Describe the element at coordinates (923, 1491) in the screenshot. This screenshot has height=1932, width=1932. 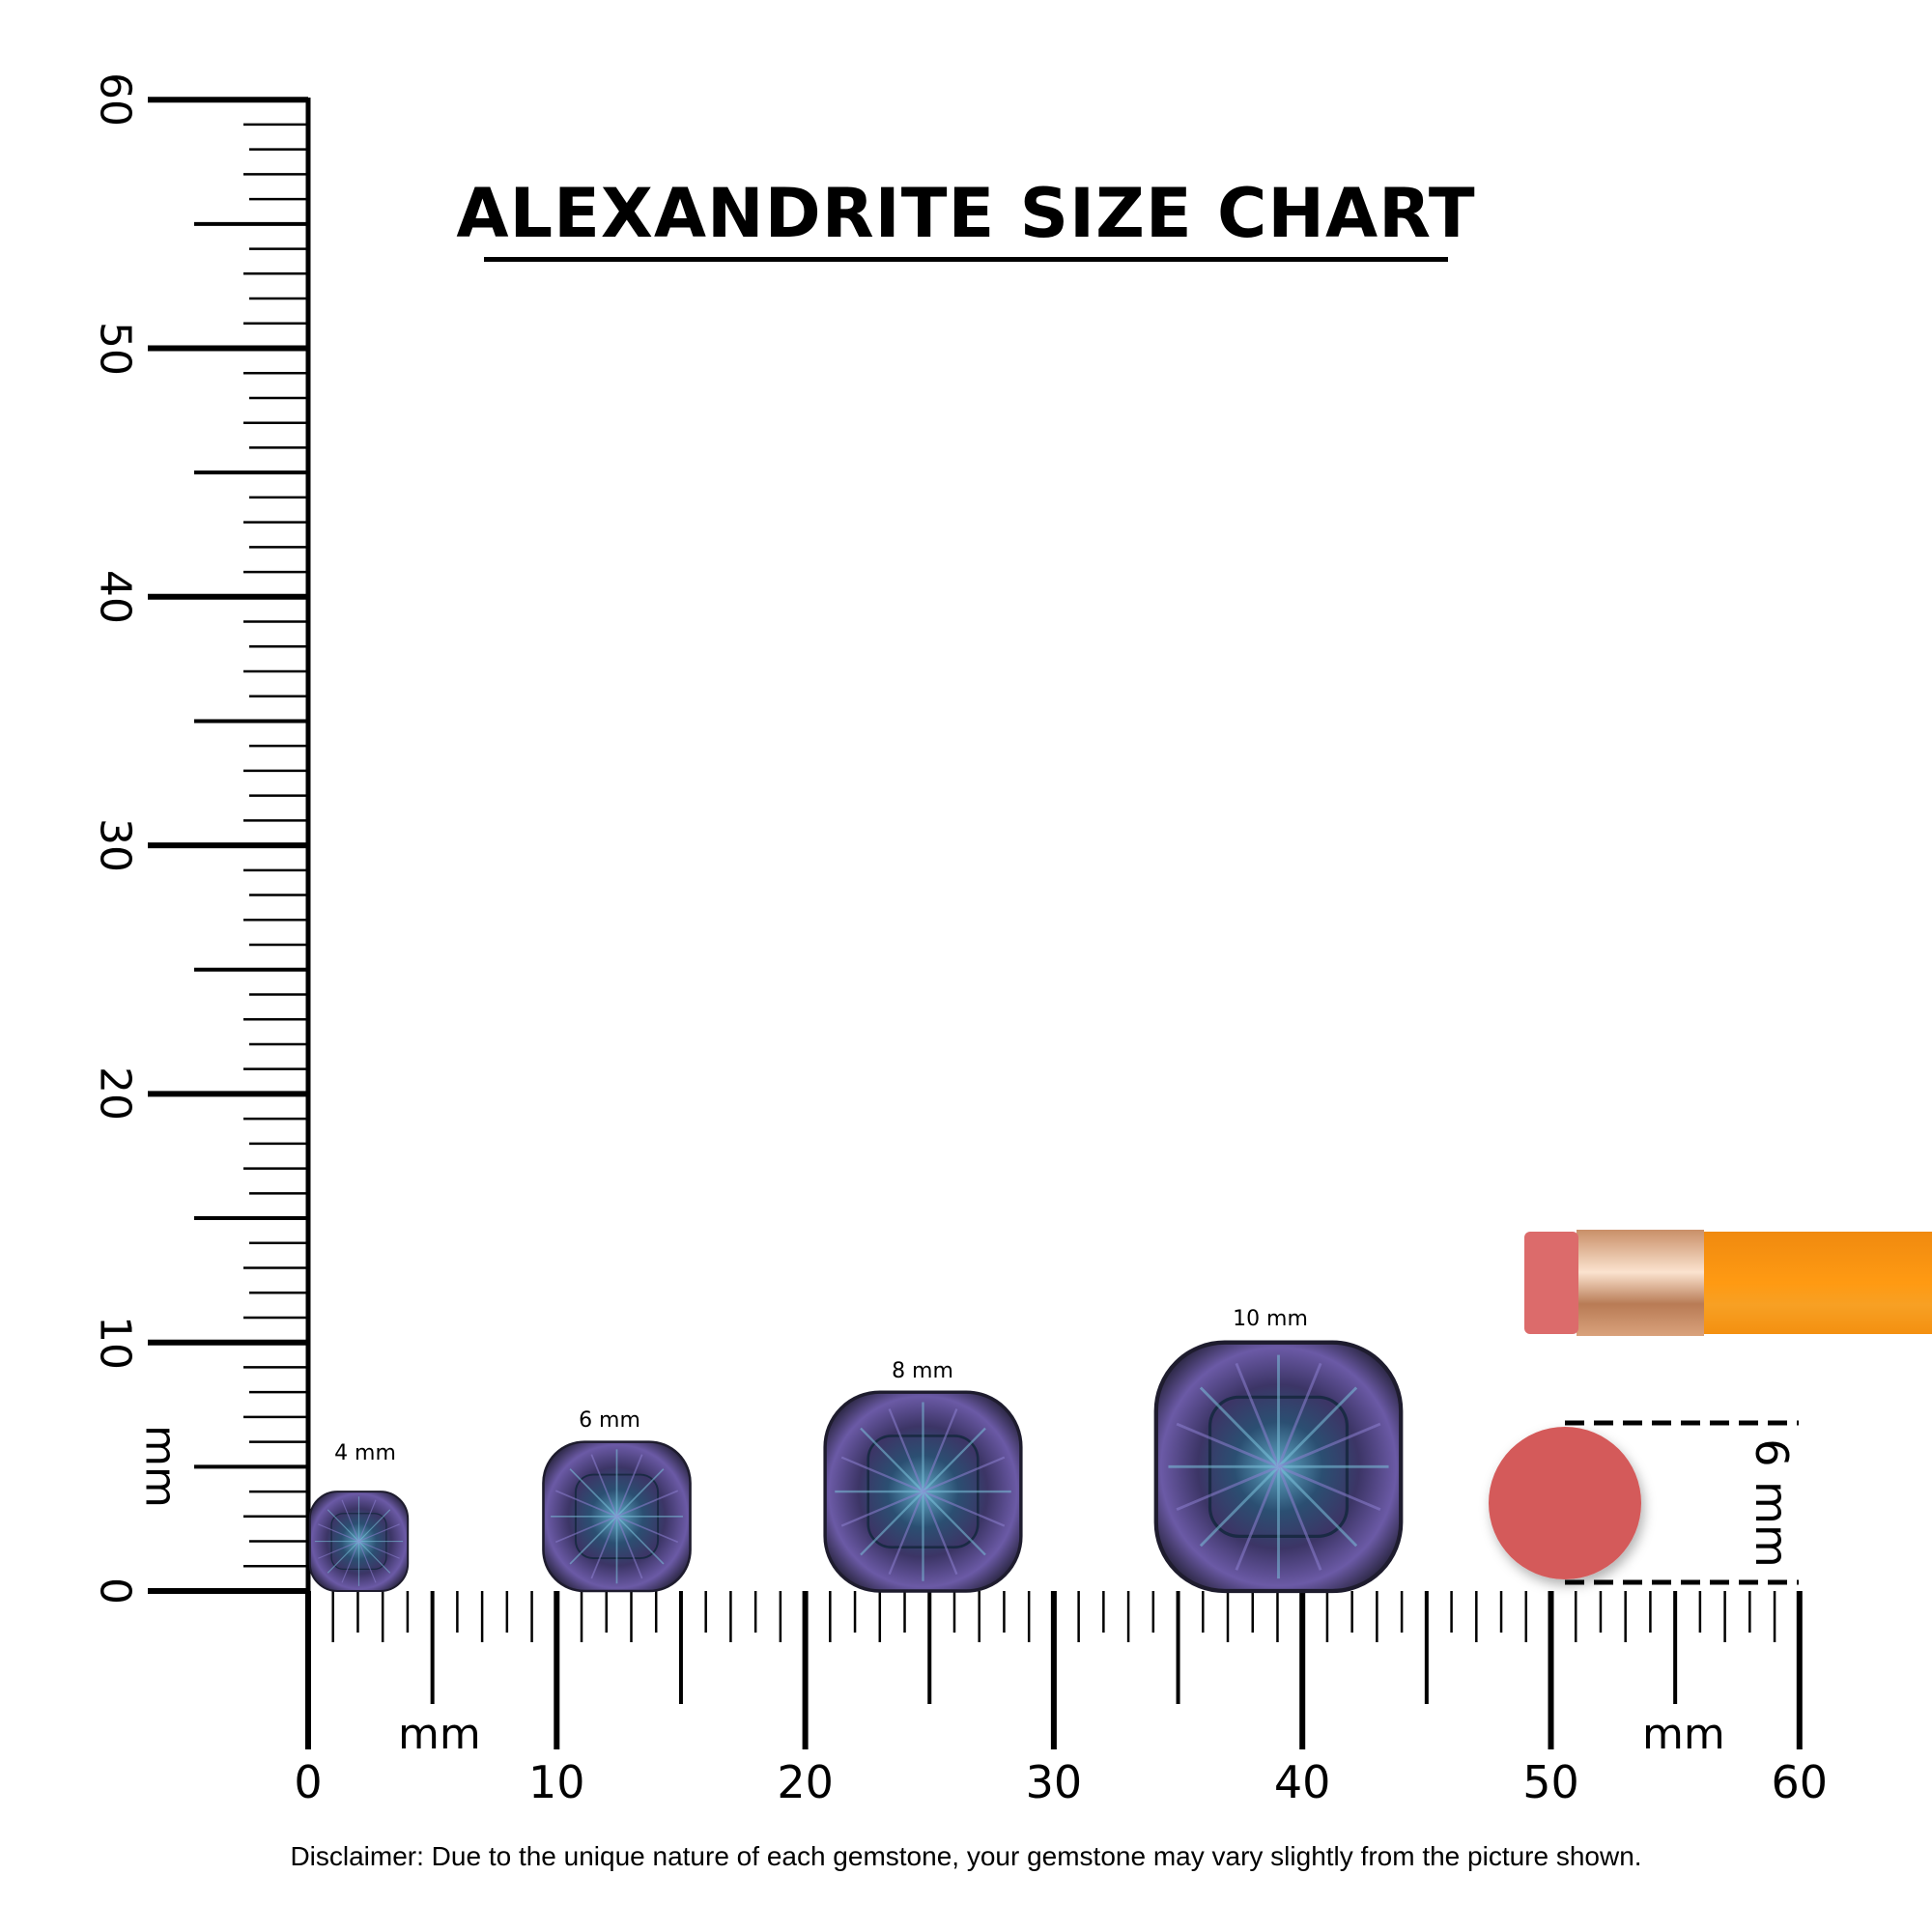
I see `gem-8mm` at that location.